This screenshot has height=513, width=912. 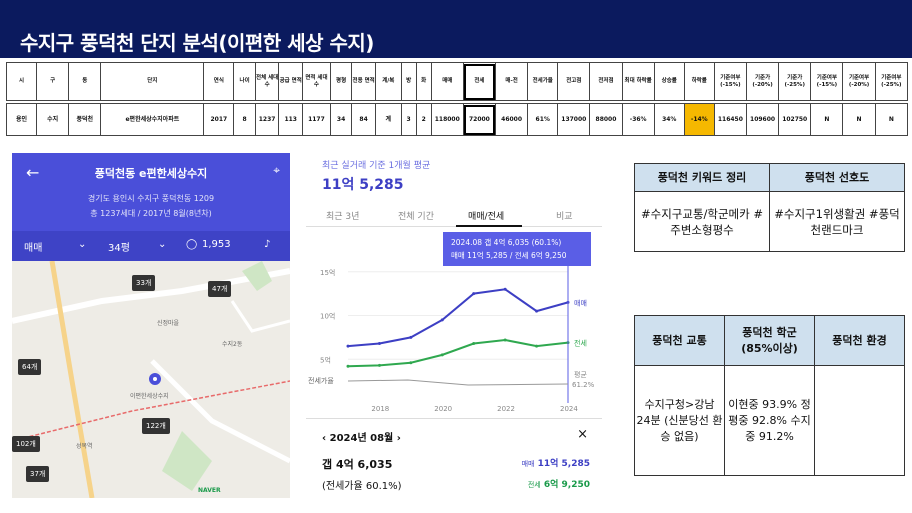 What do you see at coordinates (324, 438) in the screenshot?
I see `prev-arrow-icon: ‹` at bounding box center [324, 438].